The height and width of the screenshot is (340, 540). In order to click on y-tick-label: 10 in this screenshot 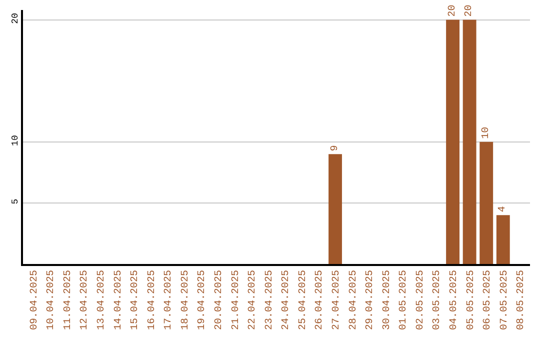, I will do `click(15, 140)`.